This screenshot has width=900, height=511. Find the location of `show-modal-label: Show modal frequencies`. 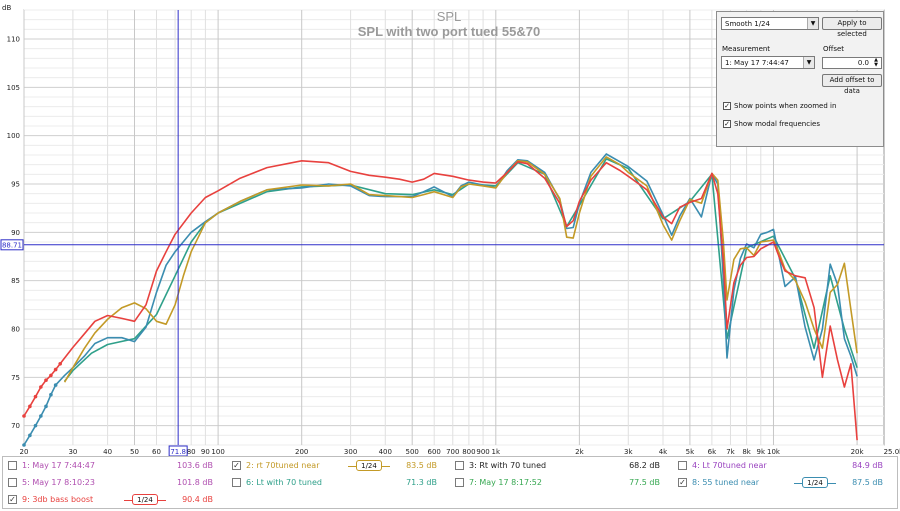

show-modal-label: Show modal frequencies is located at coordinates (777, 124).